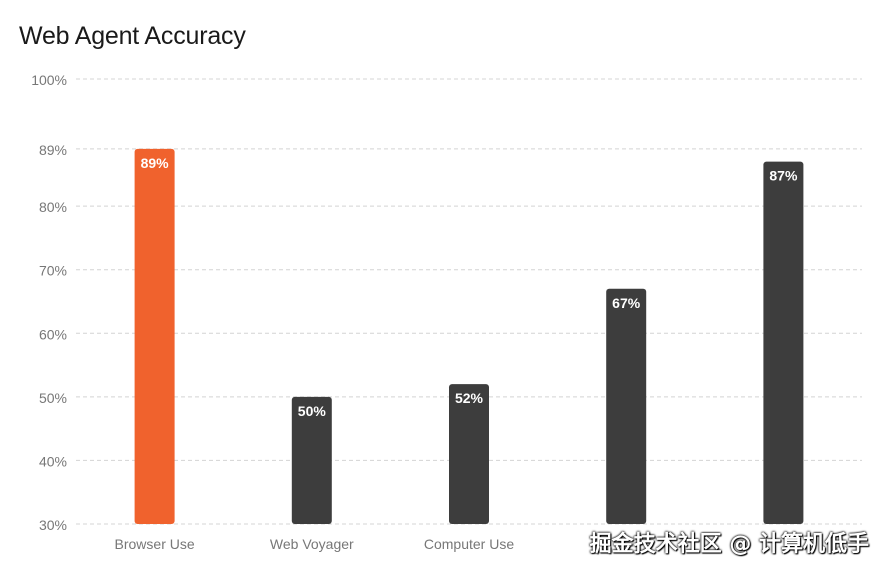 The height and width of the screenshot is (572, 887). Describe the element at coordinates (53, 525) in the screenshot. I see `y-tick-label: 30%` at that location.